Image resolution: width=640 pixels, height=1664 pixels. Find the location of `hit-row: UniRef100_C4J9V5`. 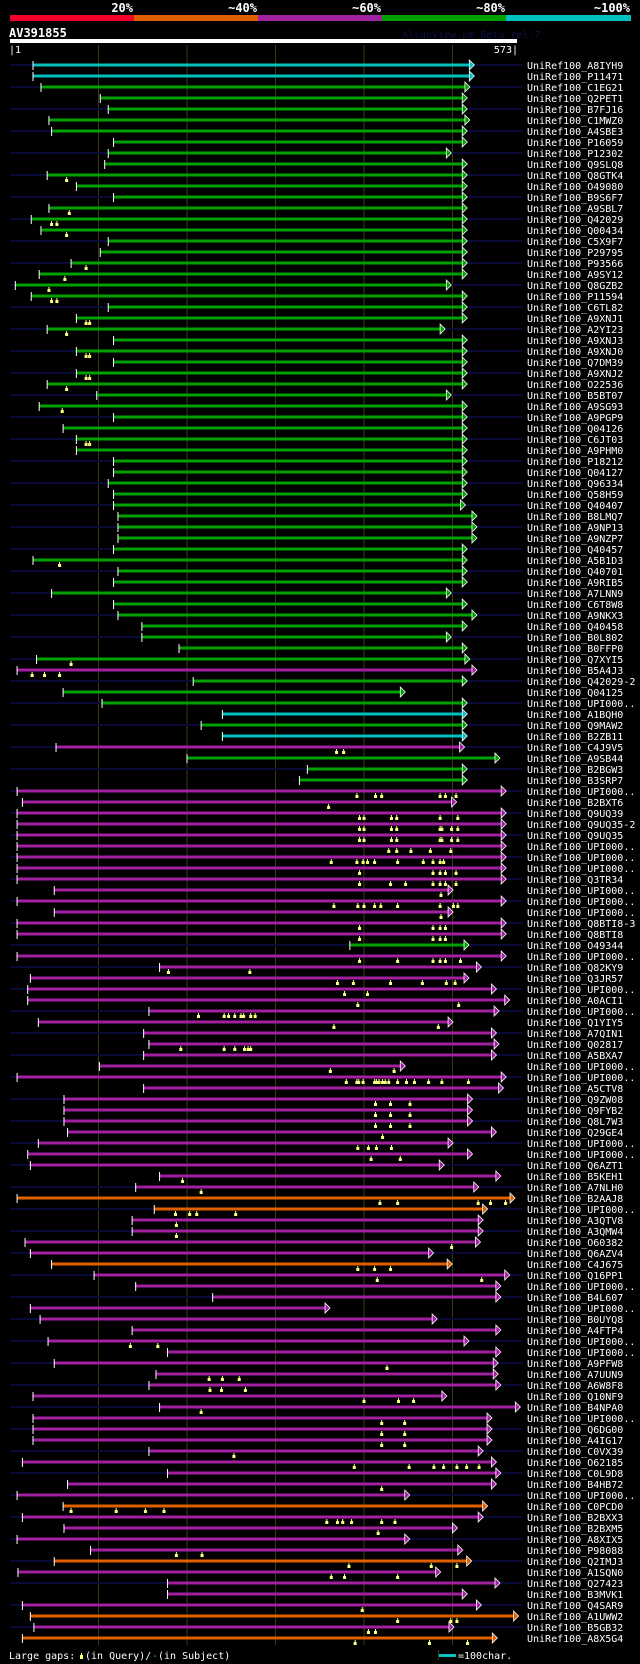

hit-row: UniRef100_C4J9V5 is located at coordinates (316, 747).